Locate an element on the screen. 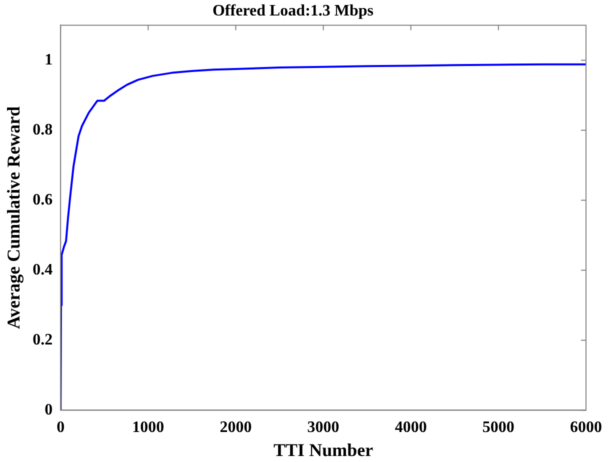  y-tick-label: 0.2 is located at coordinates (42, 339).